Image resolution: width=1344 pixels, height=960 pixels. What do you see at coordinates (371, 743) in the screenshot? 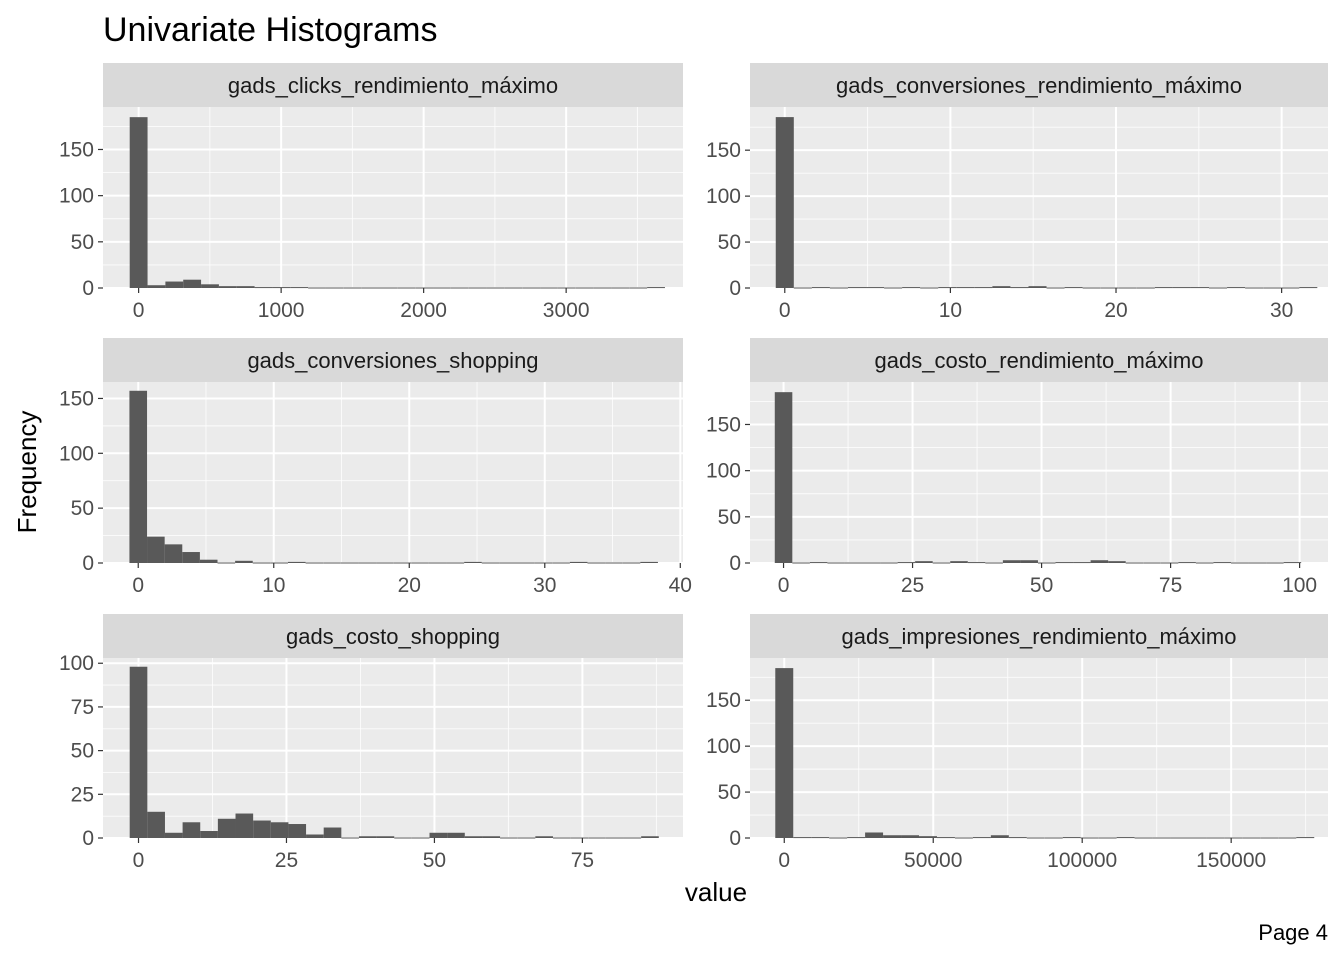
I see `facet-panel: gads_costo_shopping 0 25 50 75 0 25 50 75 100` at bounding box center [371, 743].